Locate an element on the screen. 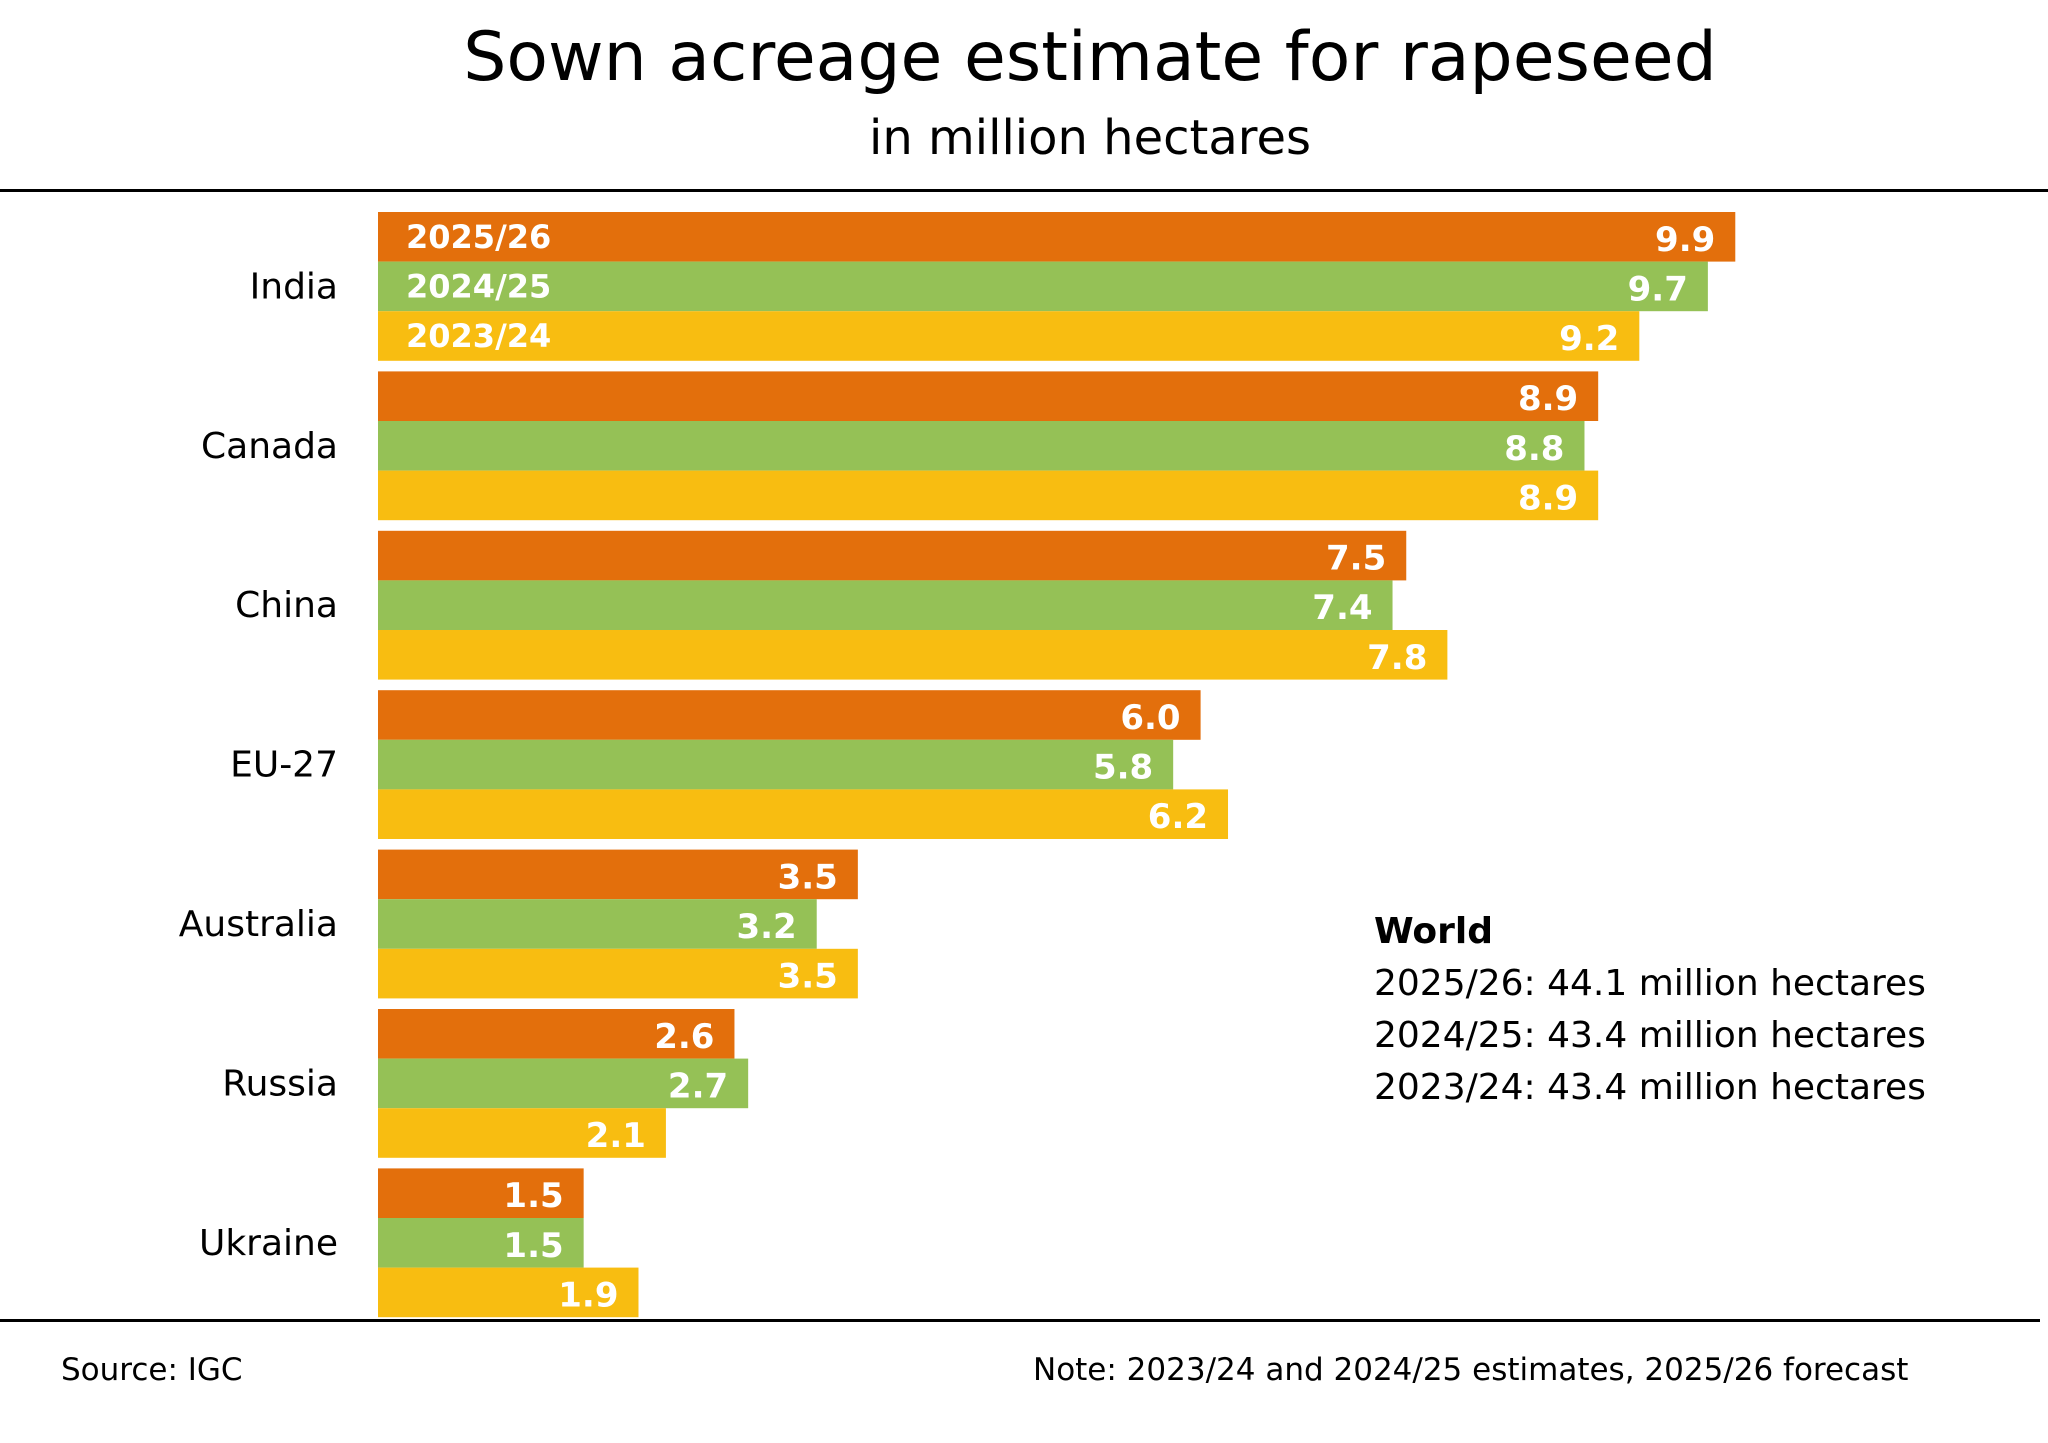  bar-group-china: China 7.5 7.4 7.8 is located at coordinates (841, 605).